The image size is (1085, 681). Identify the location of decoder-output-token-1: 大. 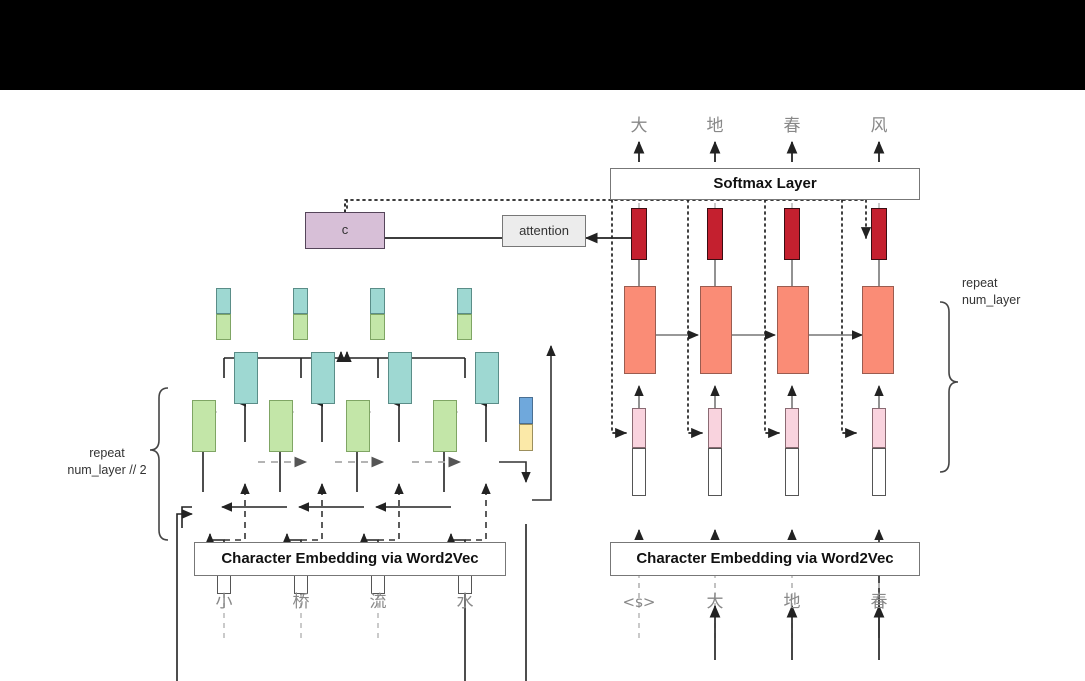
(639, 126).